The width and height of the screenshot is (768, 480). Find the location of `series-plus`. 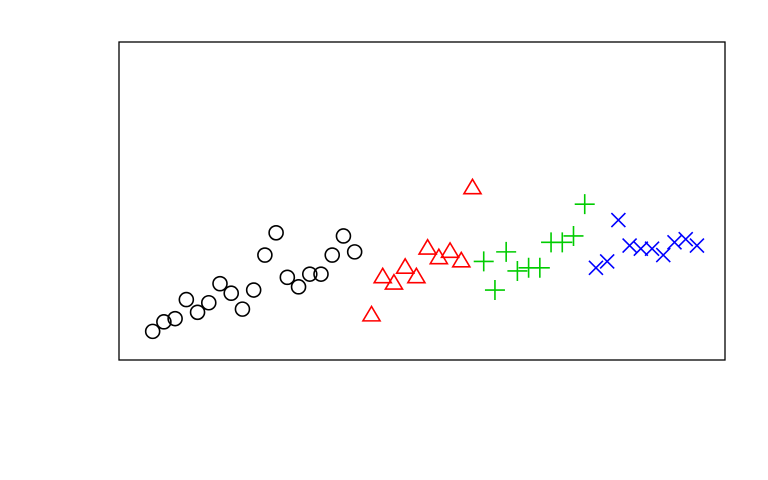

series-plus is located at coordinates (534, 247).